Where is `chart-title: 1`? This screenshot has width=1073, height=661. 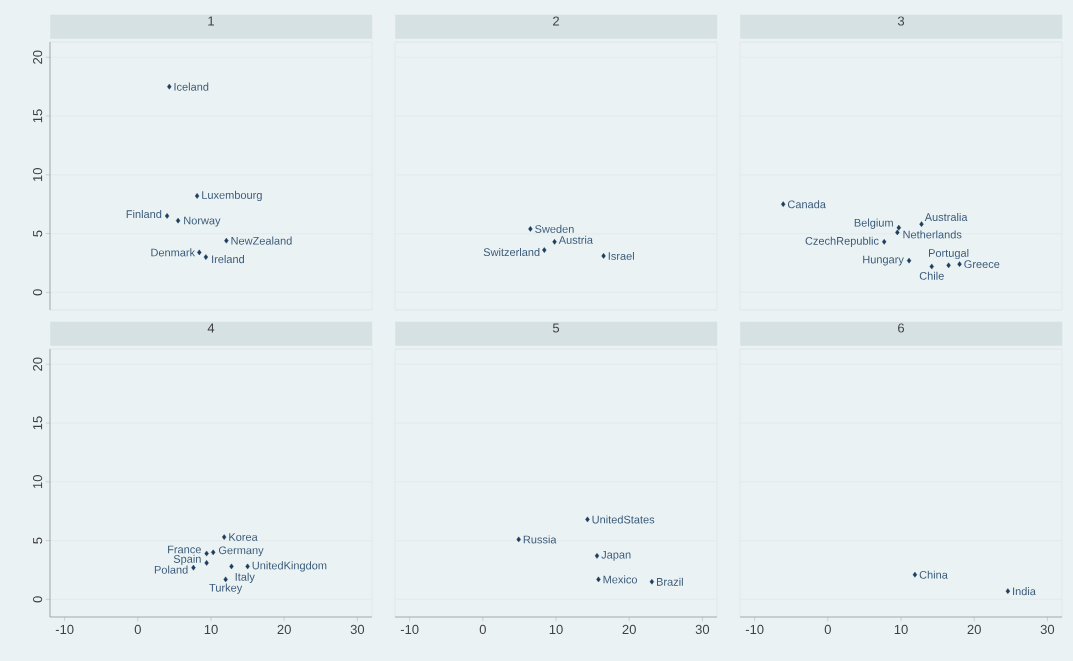
chart-title: 1 is located at coordinates (211, 21).